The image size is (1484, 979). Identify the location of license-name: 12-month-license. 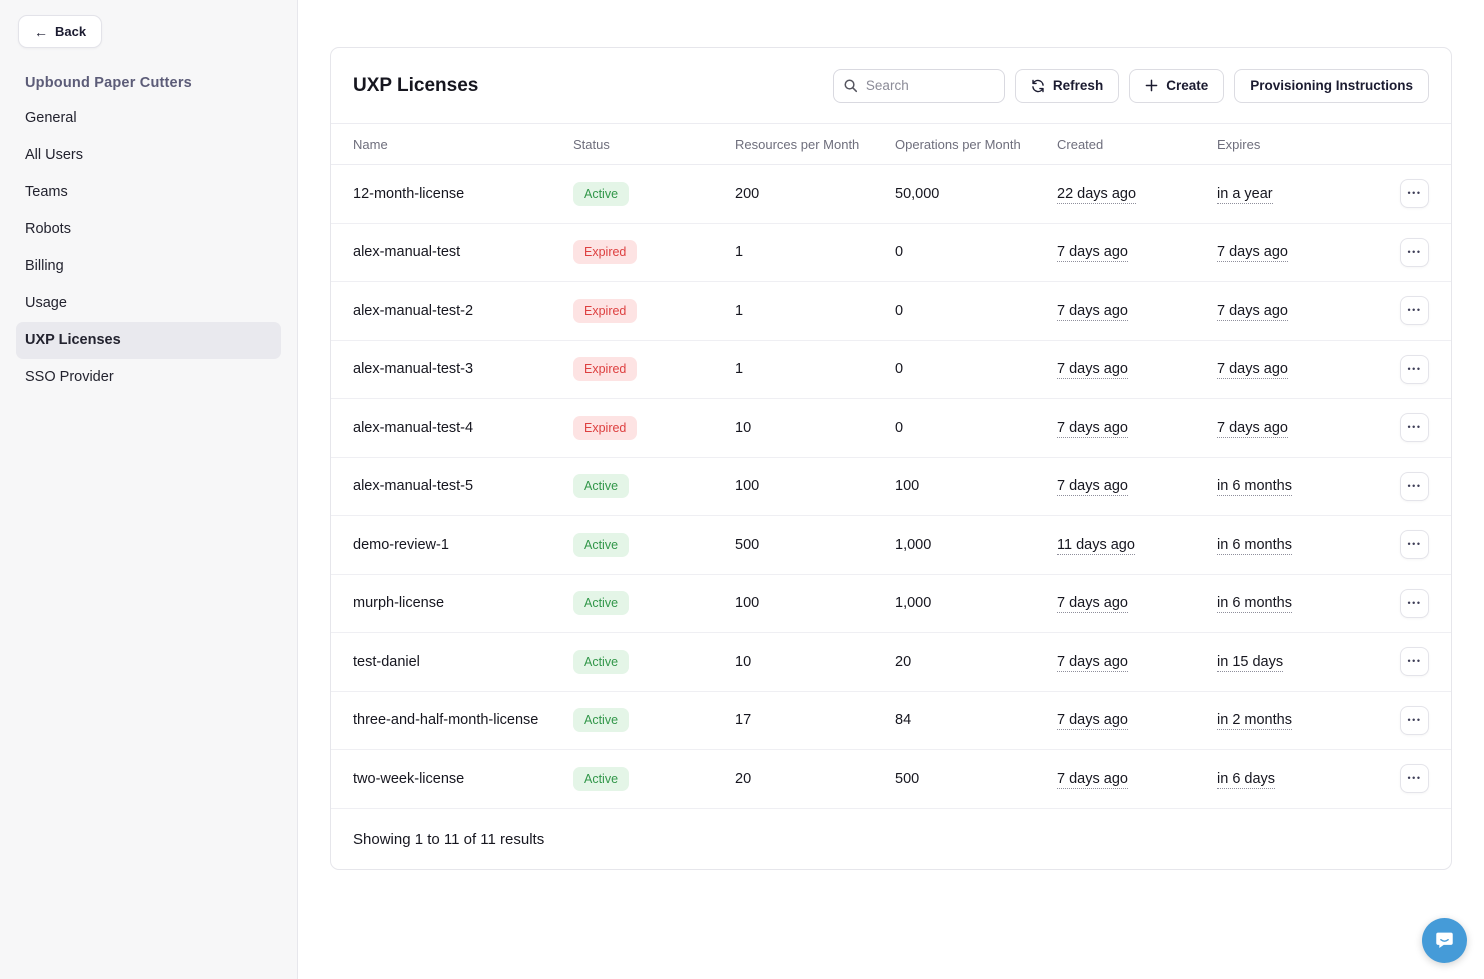
(409, 193).